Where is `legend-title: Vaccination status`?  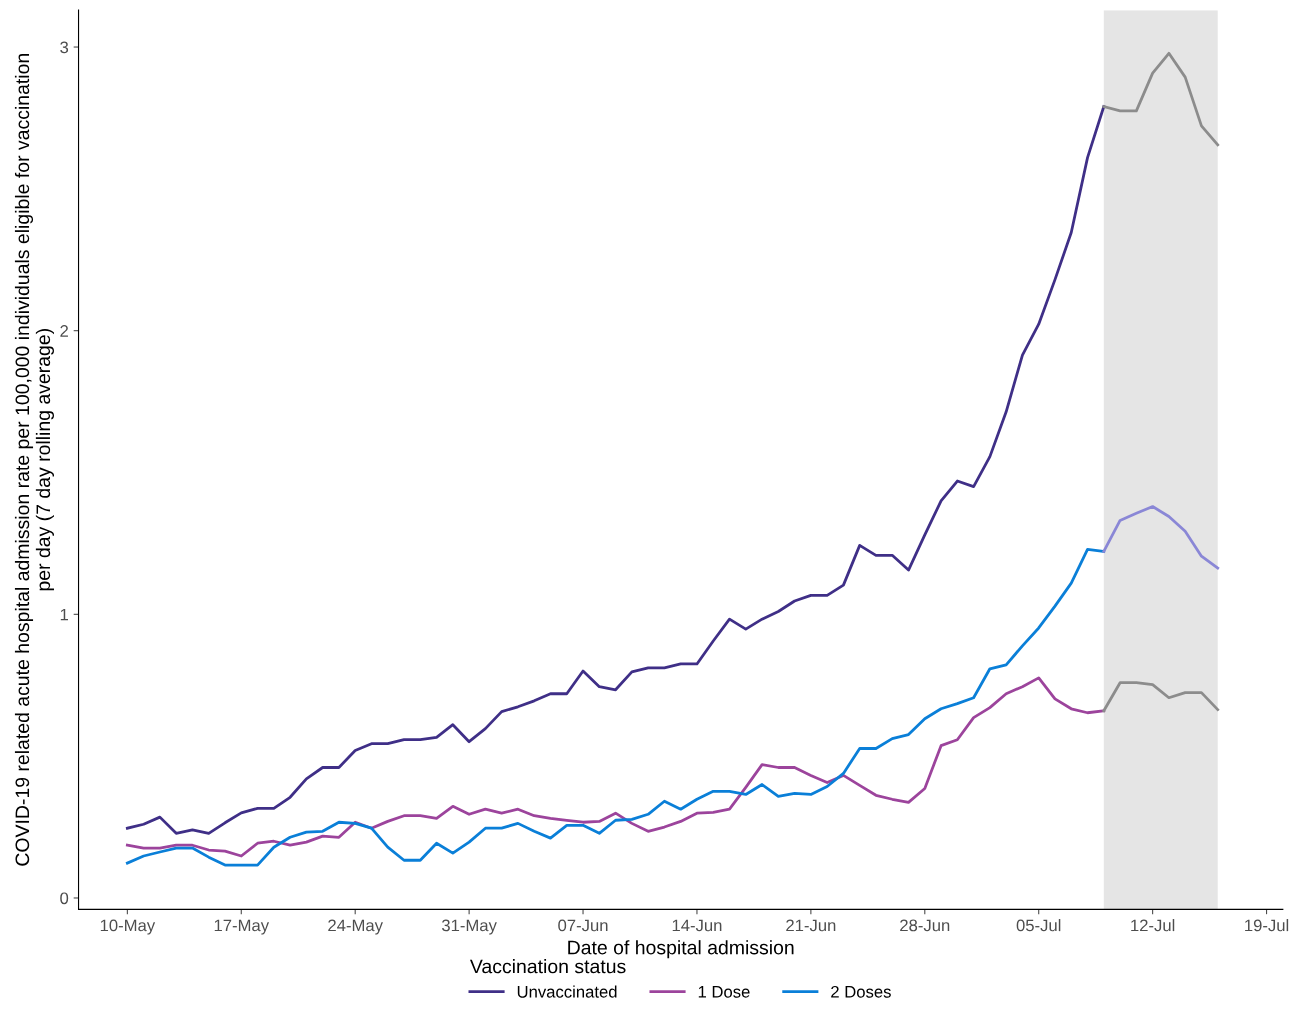
legend-title: Vaccination status is located at coordinates (547, 966).